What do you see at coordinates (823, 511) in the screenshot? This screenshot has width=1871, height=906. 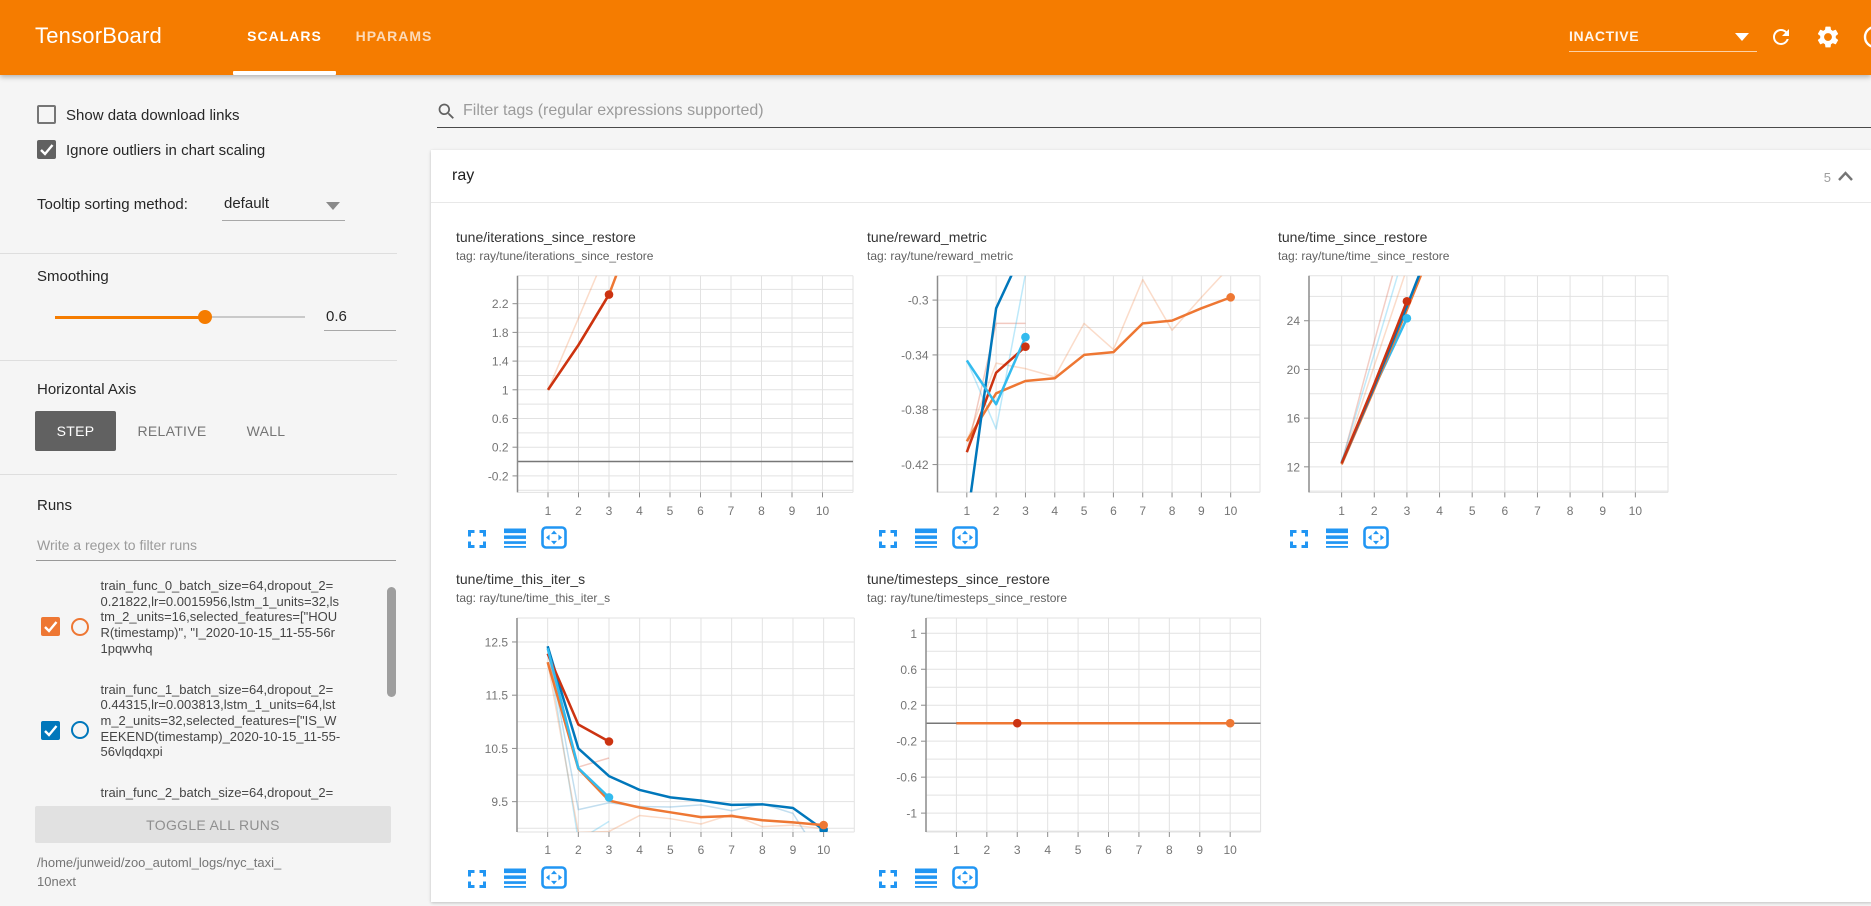 I see `svg-text: 10` at bounding box center [823, 511].